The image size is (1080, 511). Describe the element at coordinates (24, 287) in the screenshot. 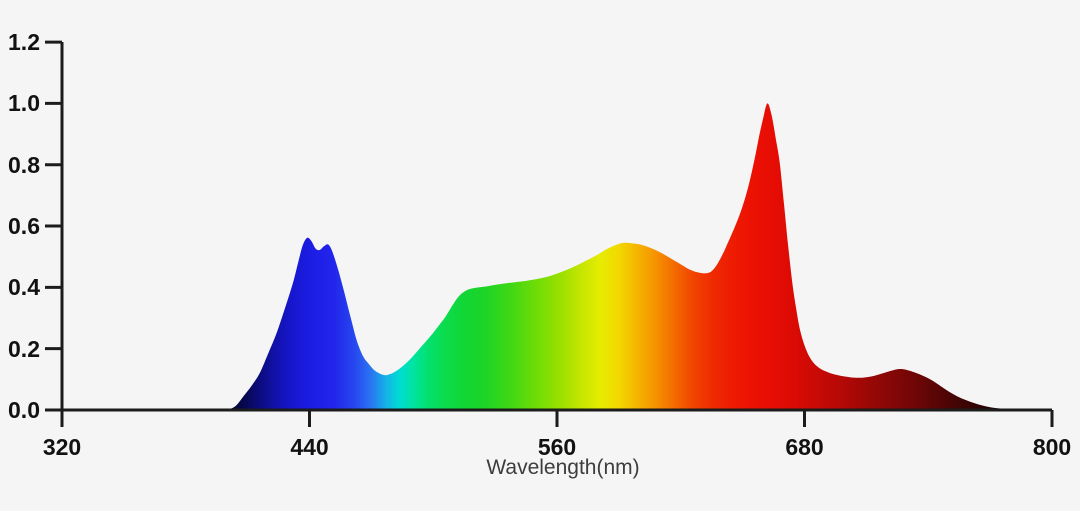

I see `y-tick-label: 0.4` at that location.